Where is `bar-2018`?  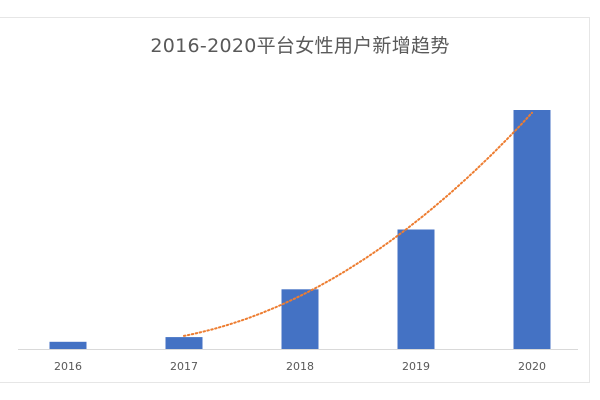
bar-2018 is located at coordinates (300, 319).